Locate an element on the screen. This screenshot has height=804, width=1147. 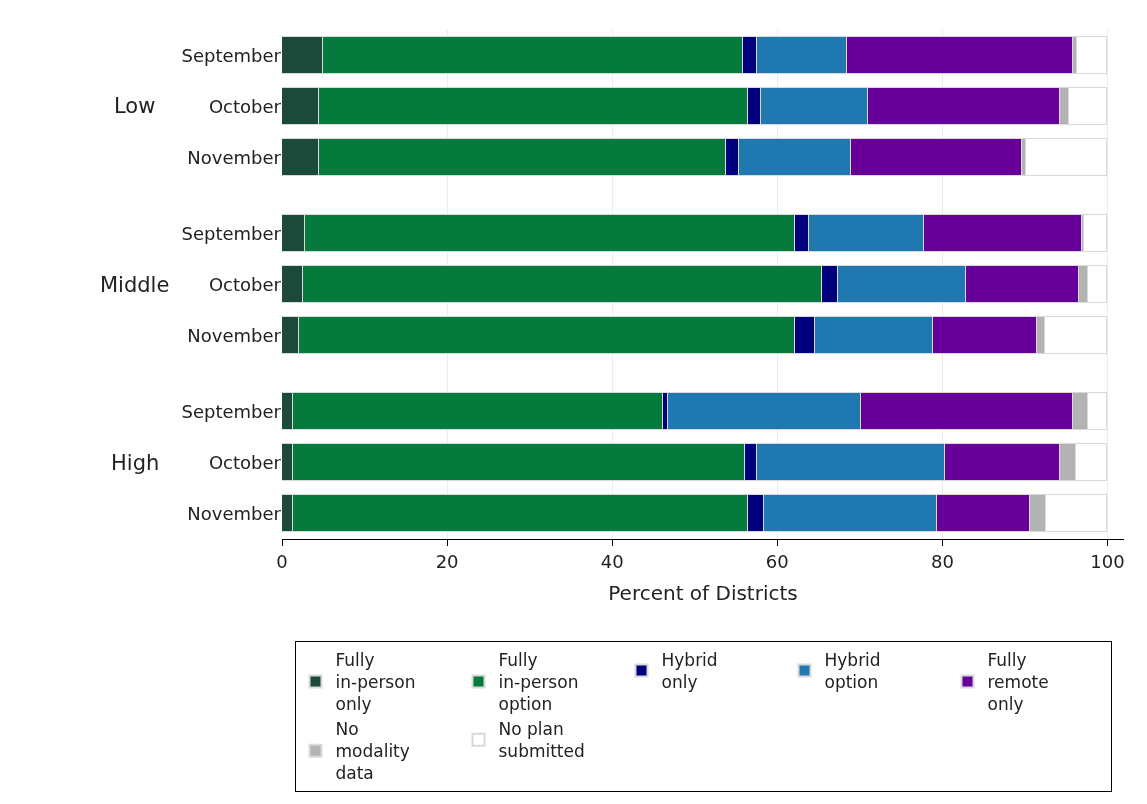
x-tick-label: 80 is located at coordinates (942, 561).